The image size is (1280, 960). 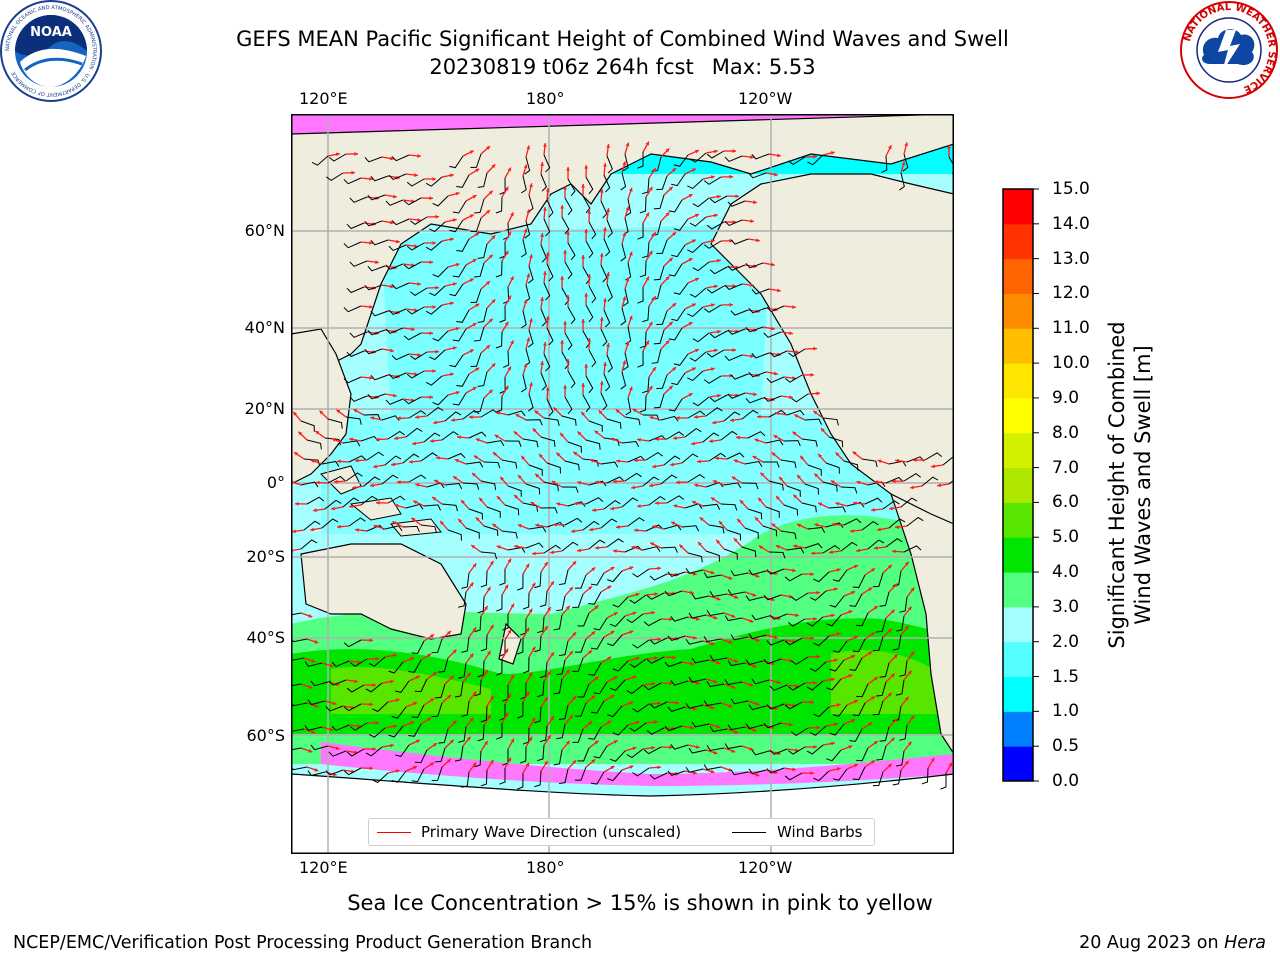 What do you see at coordinates (637, 764) in the screenshot?
I see `sea-ice-south` at bounding box center [637, 764].